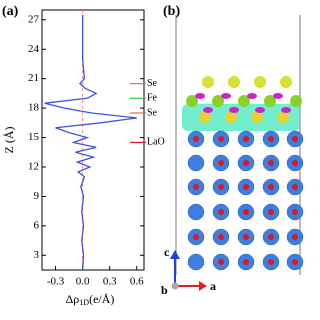  What do you see at coordinates (137, 282) in the screenshot?
I see `x-tick-label: 0.6` at bounding box center [137, 282].